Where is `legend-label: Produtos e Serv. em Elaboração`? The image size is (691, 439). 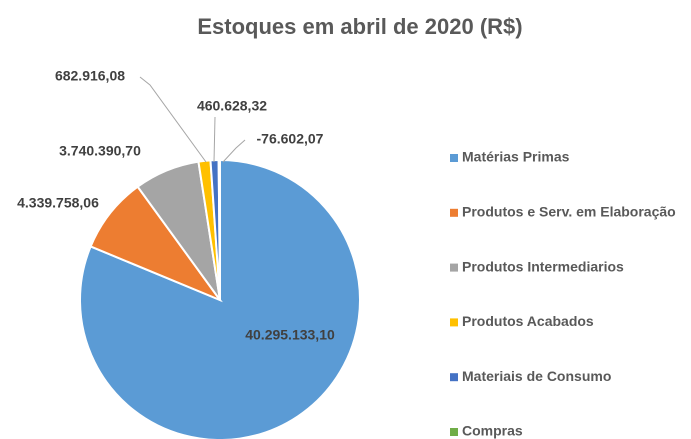
legend-label: Produtos e Serv. em Elaboração is located at coordinates (569, 212).